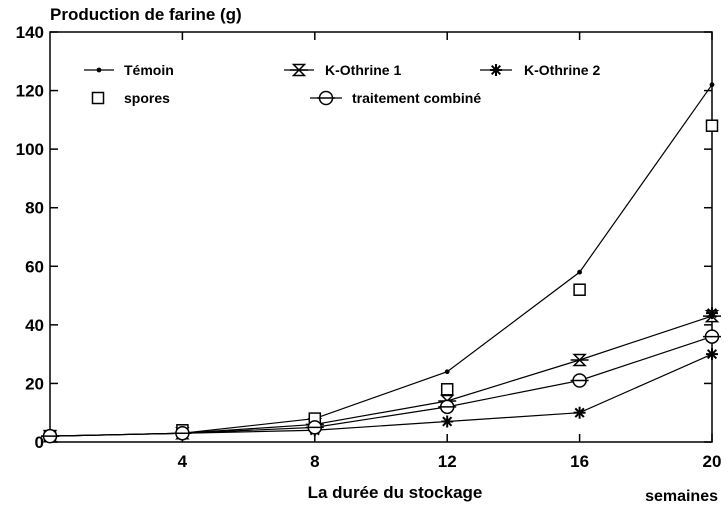 This screenshot has width=728, height=508. I want to click on y-tick-label-100: 100, so click(30, 149).